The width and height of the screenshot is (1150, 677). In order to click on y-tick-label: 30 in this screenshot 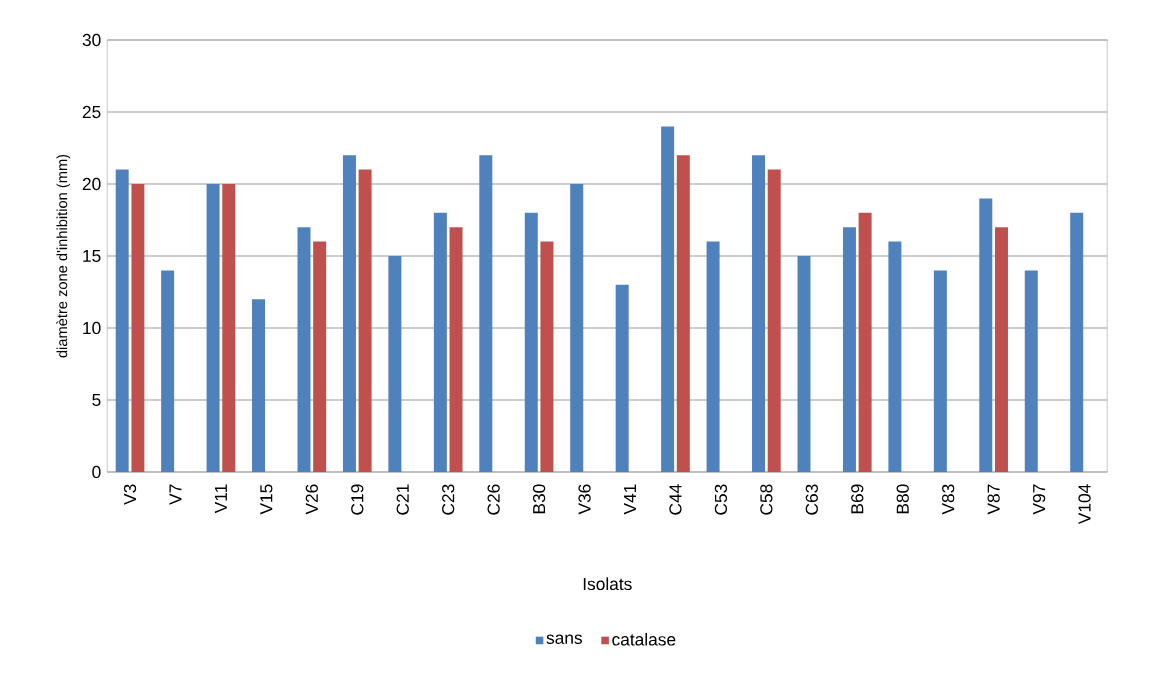, I will do `click(91, 40)`.